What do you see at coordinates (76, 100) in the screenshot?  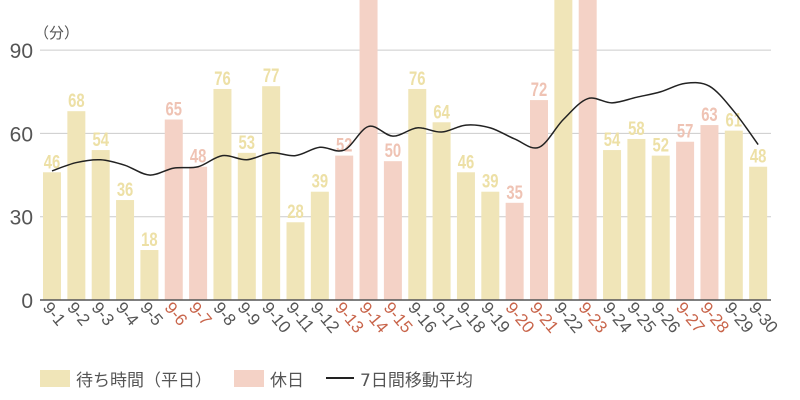 I see `bar-label: 68` at bounding box center [76, 100].